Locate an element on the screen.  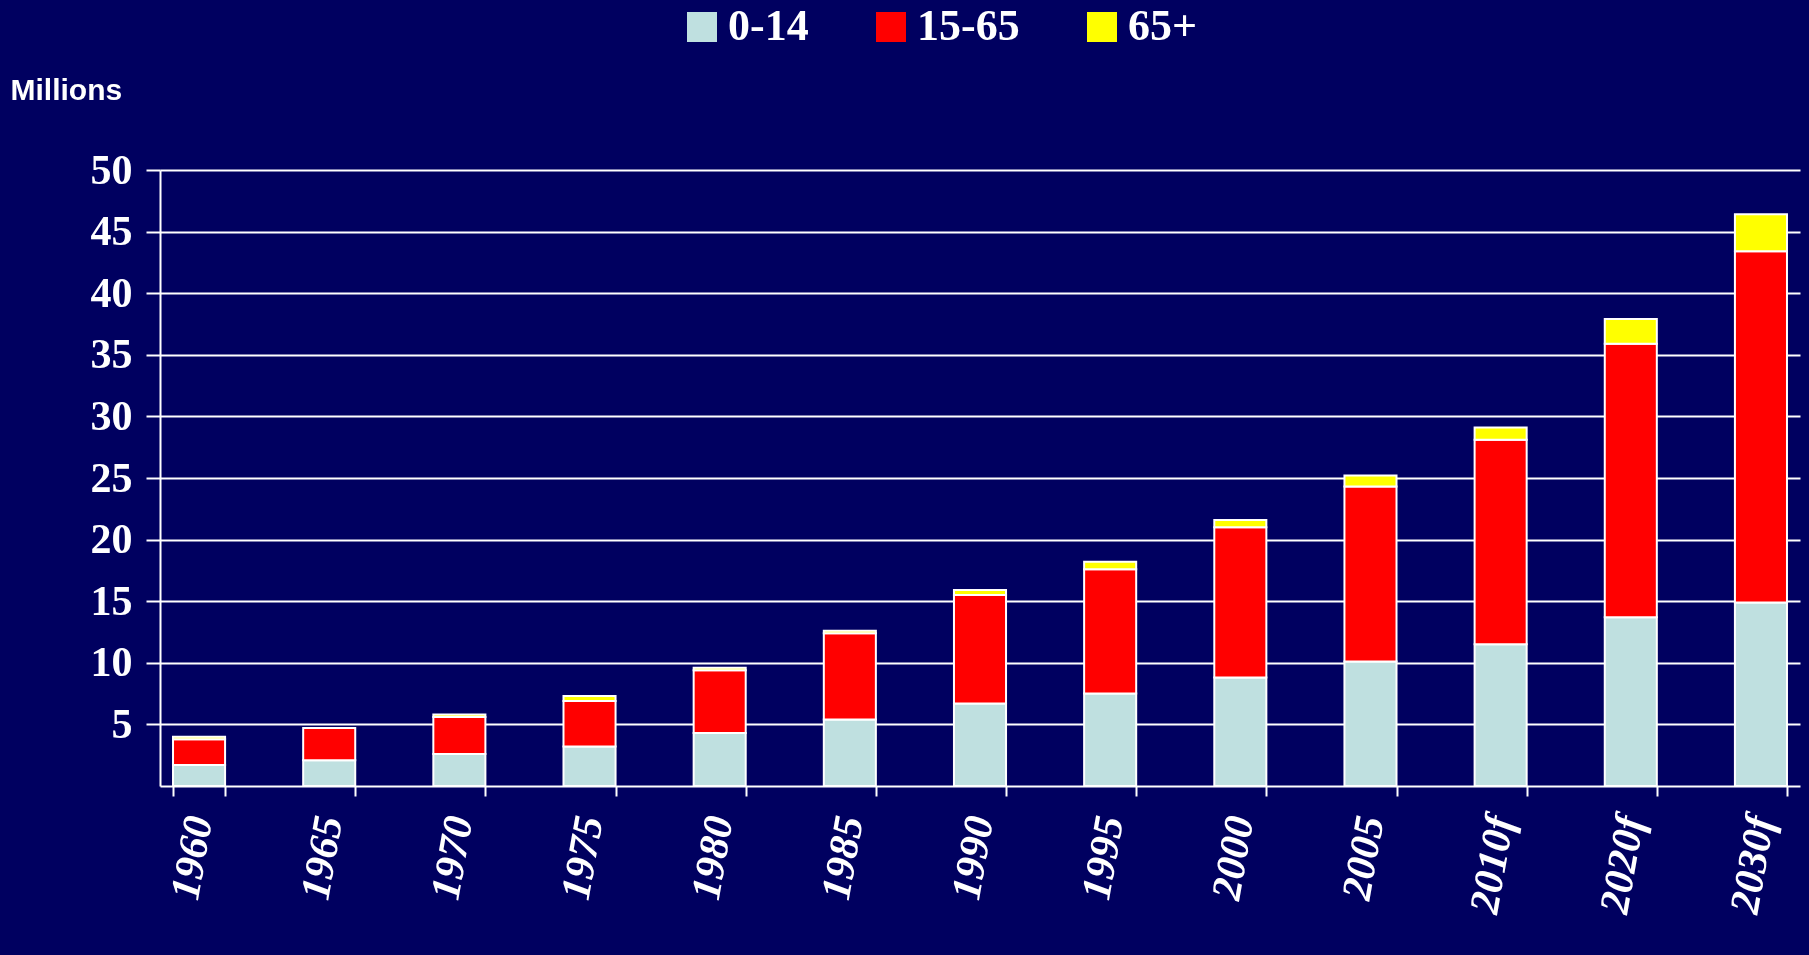
x-tick-label: 1980 is located at coordinates (711, 858).